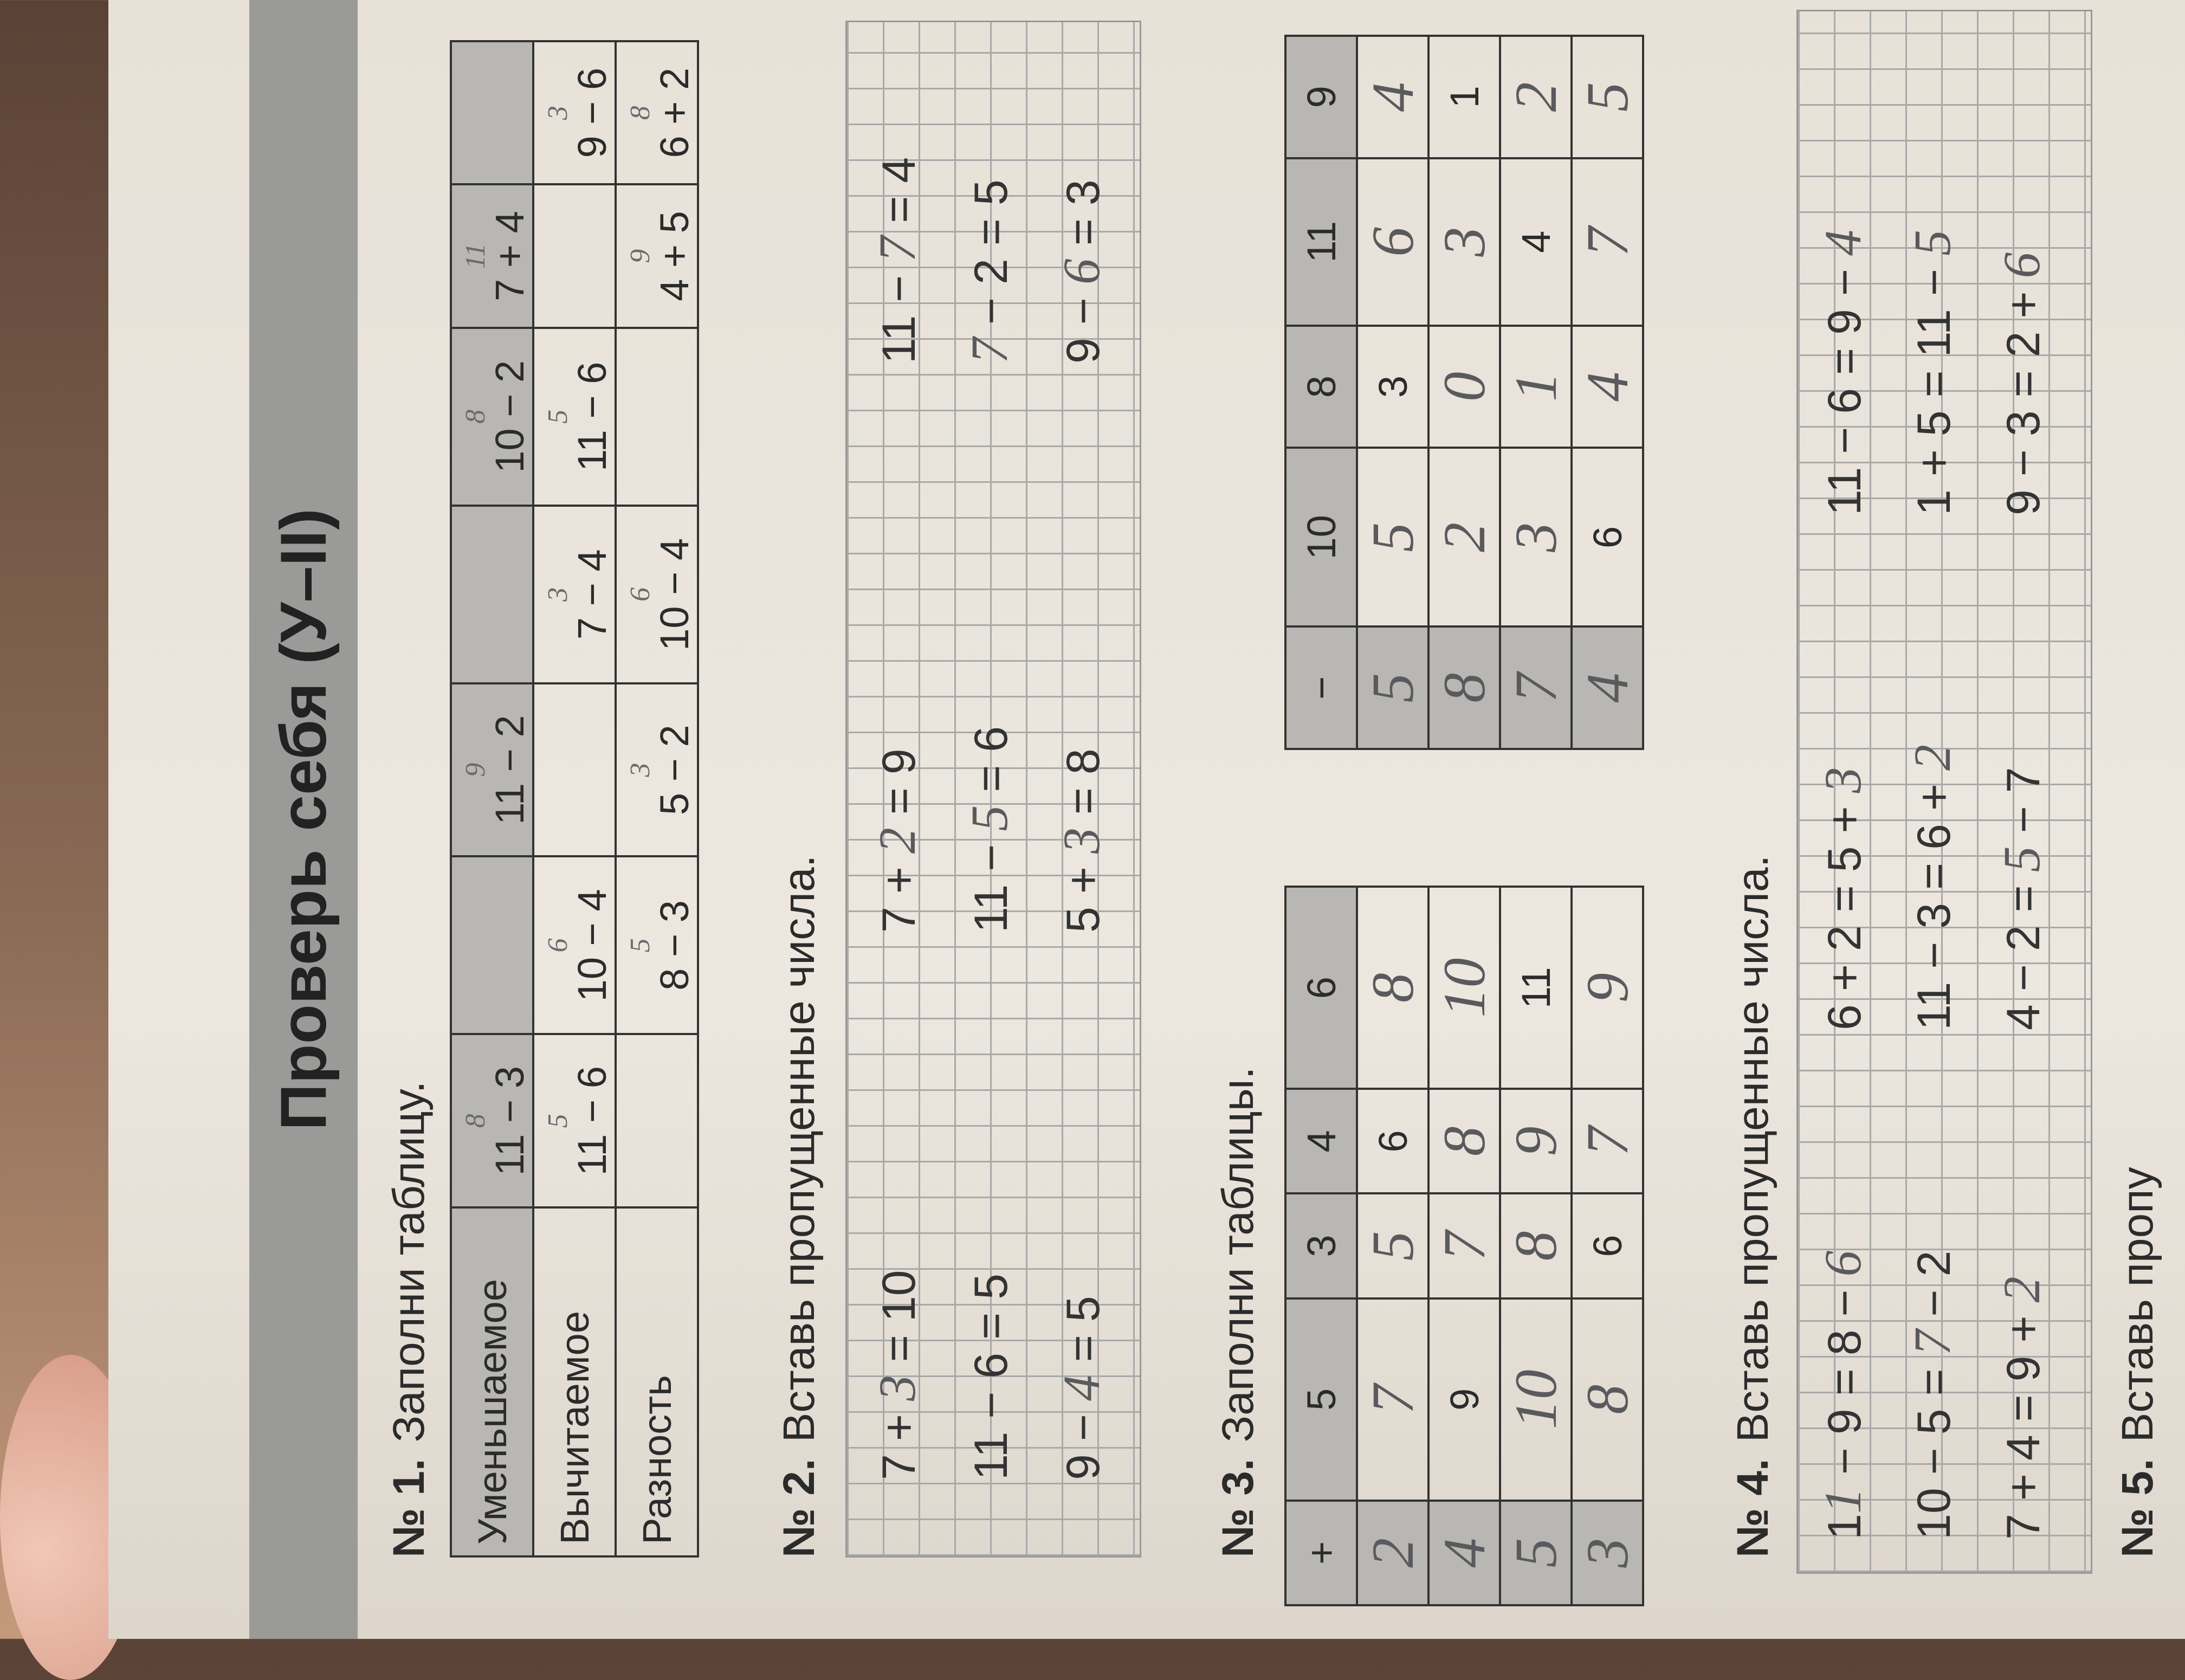 This screenshot has width=2185, height=1680. What do you see at coordinates (1934, 1448) in the screenshot?
I see `printed-text: 10 − 5 =` at bounding box center [1934, 1448].